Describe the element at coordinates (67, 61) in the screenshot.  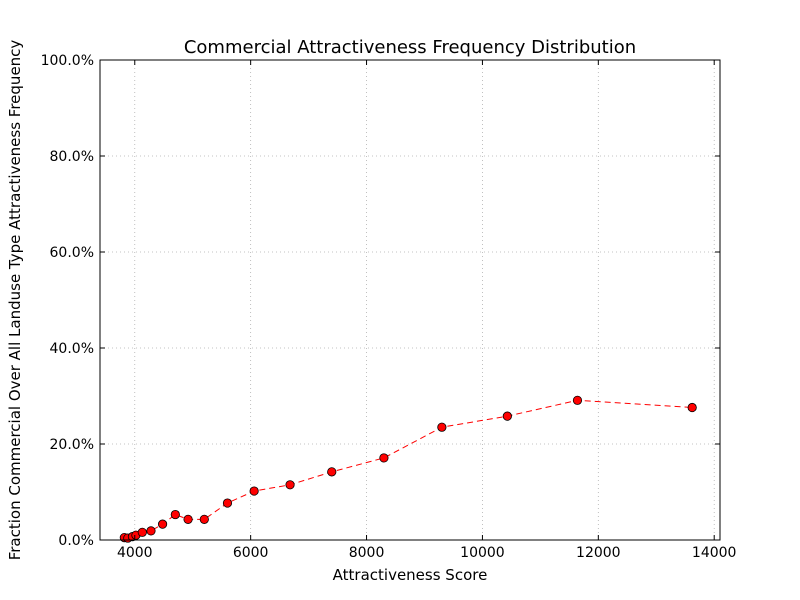
I see `y-tick-label: 100.0%` at that location.